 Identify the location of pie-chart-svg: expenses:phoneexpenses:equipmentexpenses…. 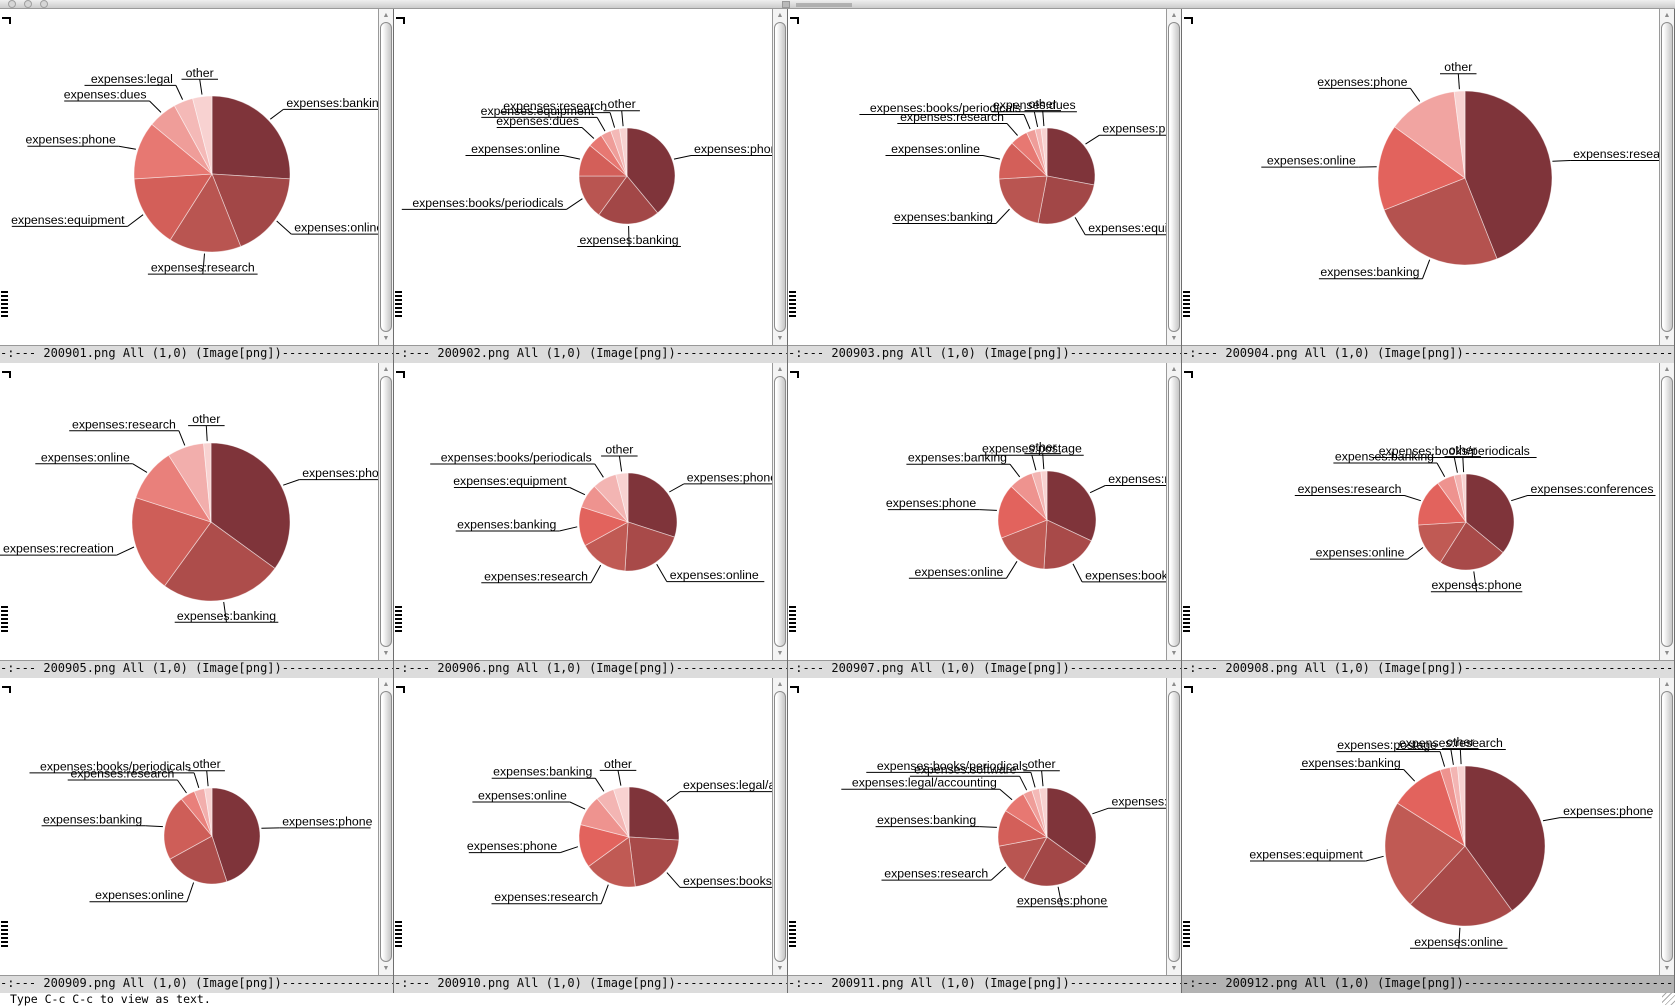
(977, 177).